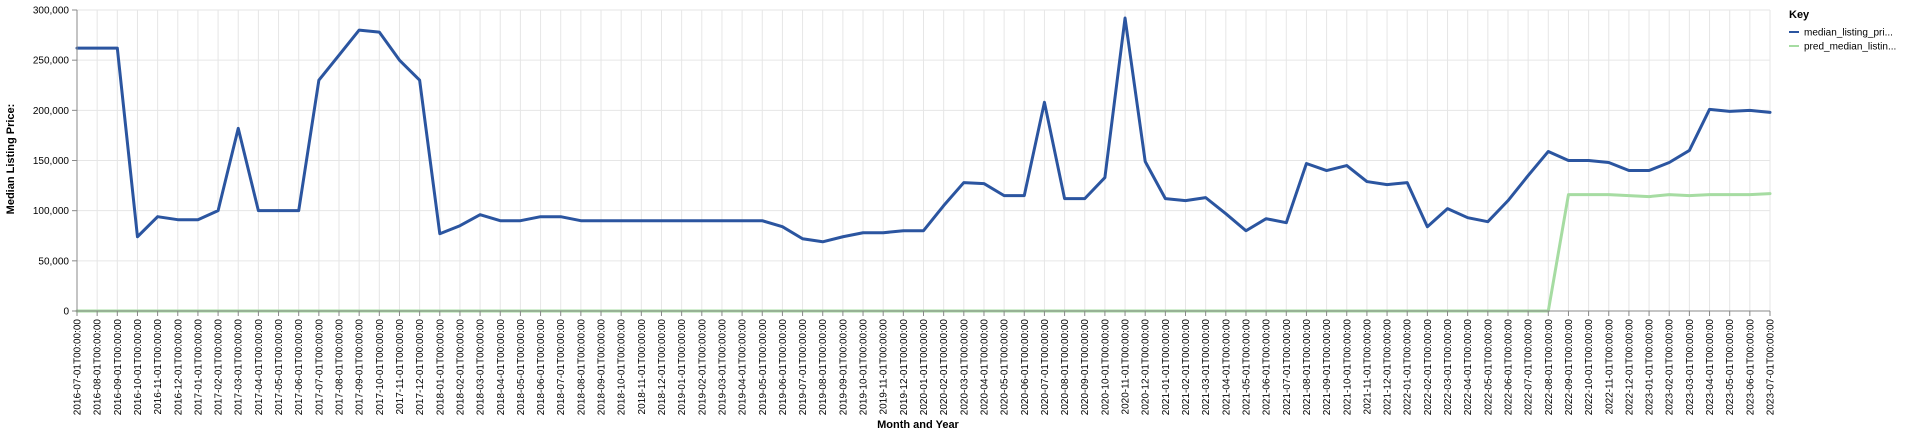  I want to click on x-tick-label: 2019-01-01T00:00:00, so click(682, 367).